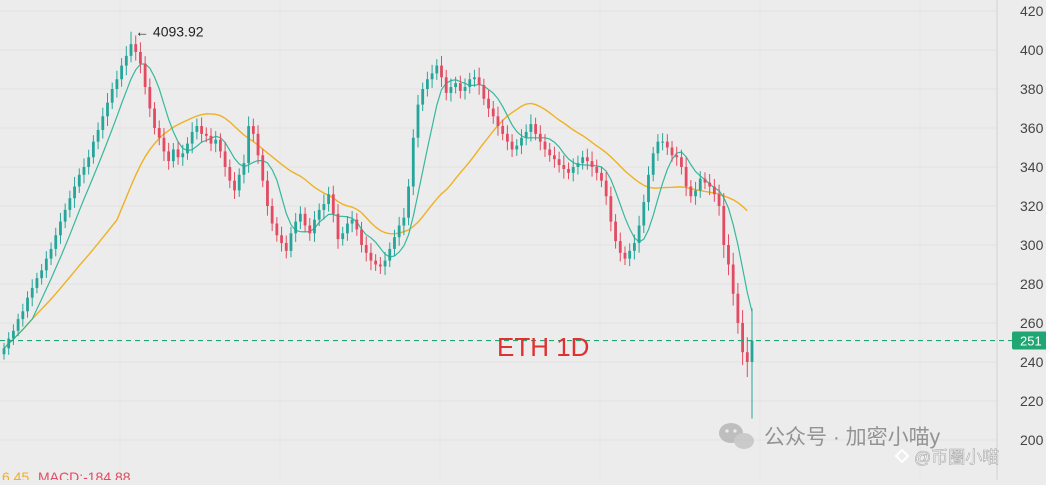 Image resolution: width=1046 pixels, height=485 pixels. Describe the element at coordinates (1032, 323) in the screenshot. I see `y-tick-label: 260` at that location.